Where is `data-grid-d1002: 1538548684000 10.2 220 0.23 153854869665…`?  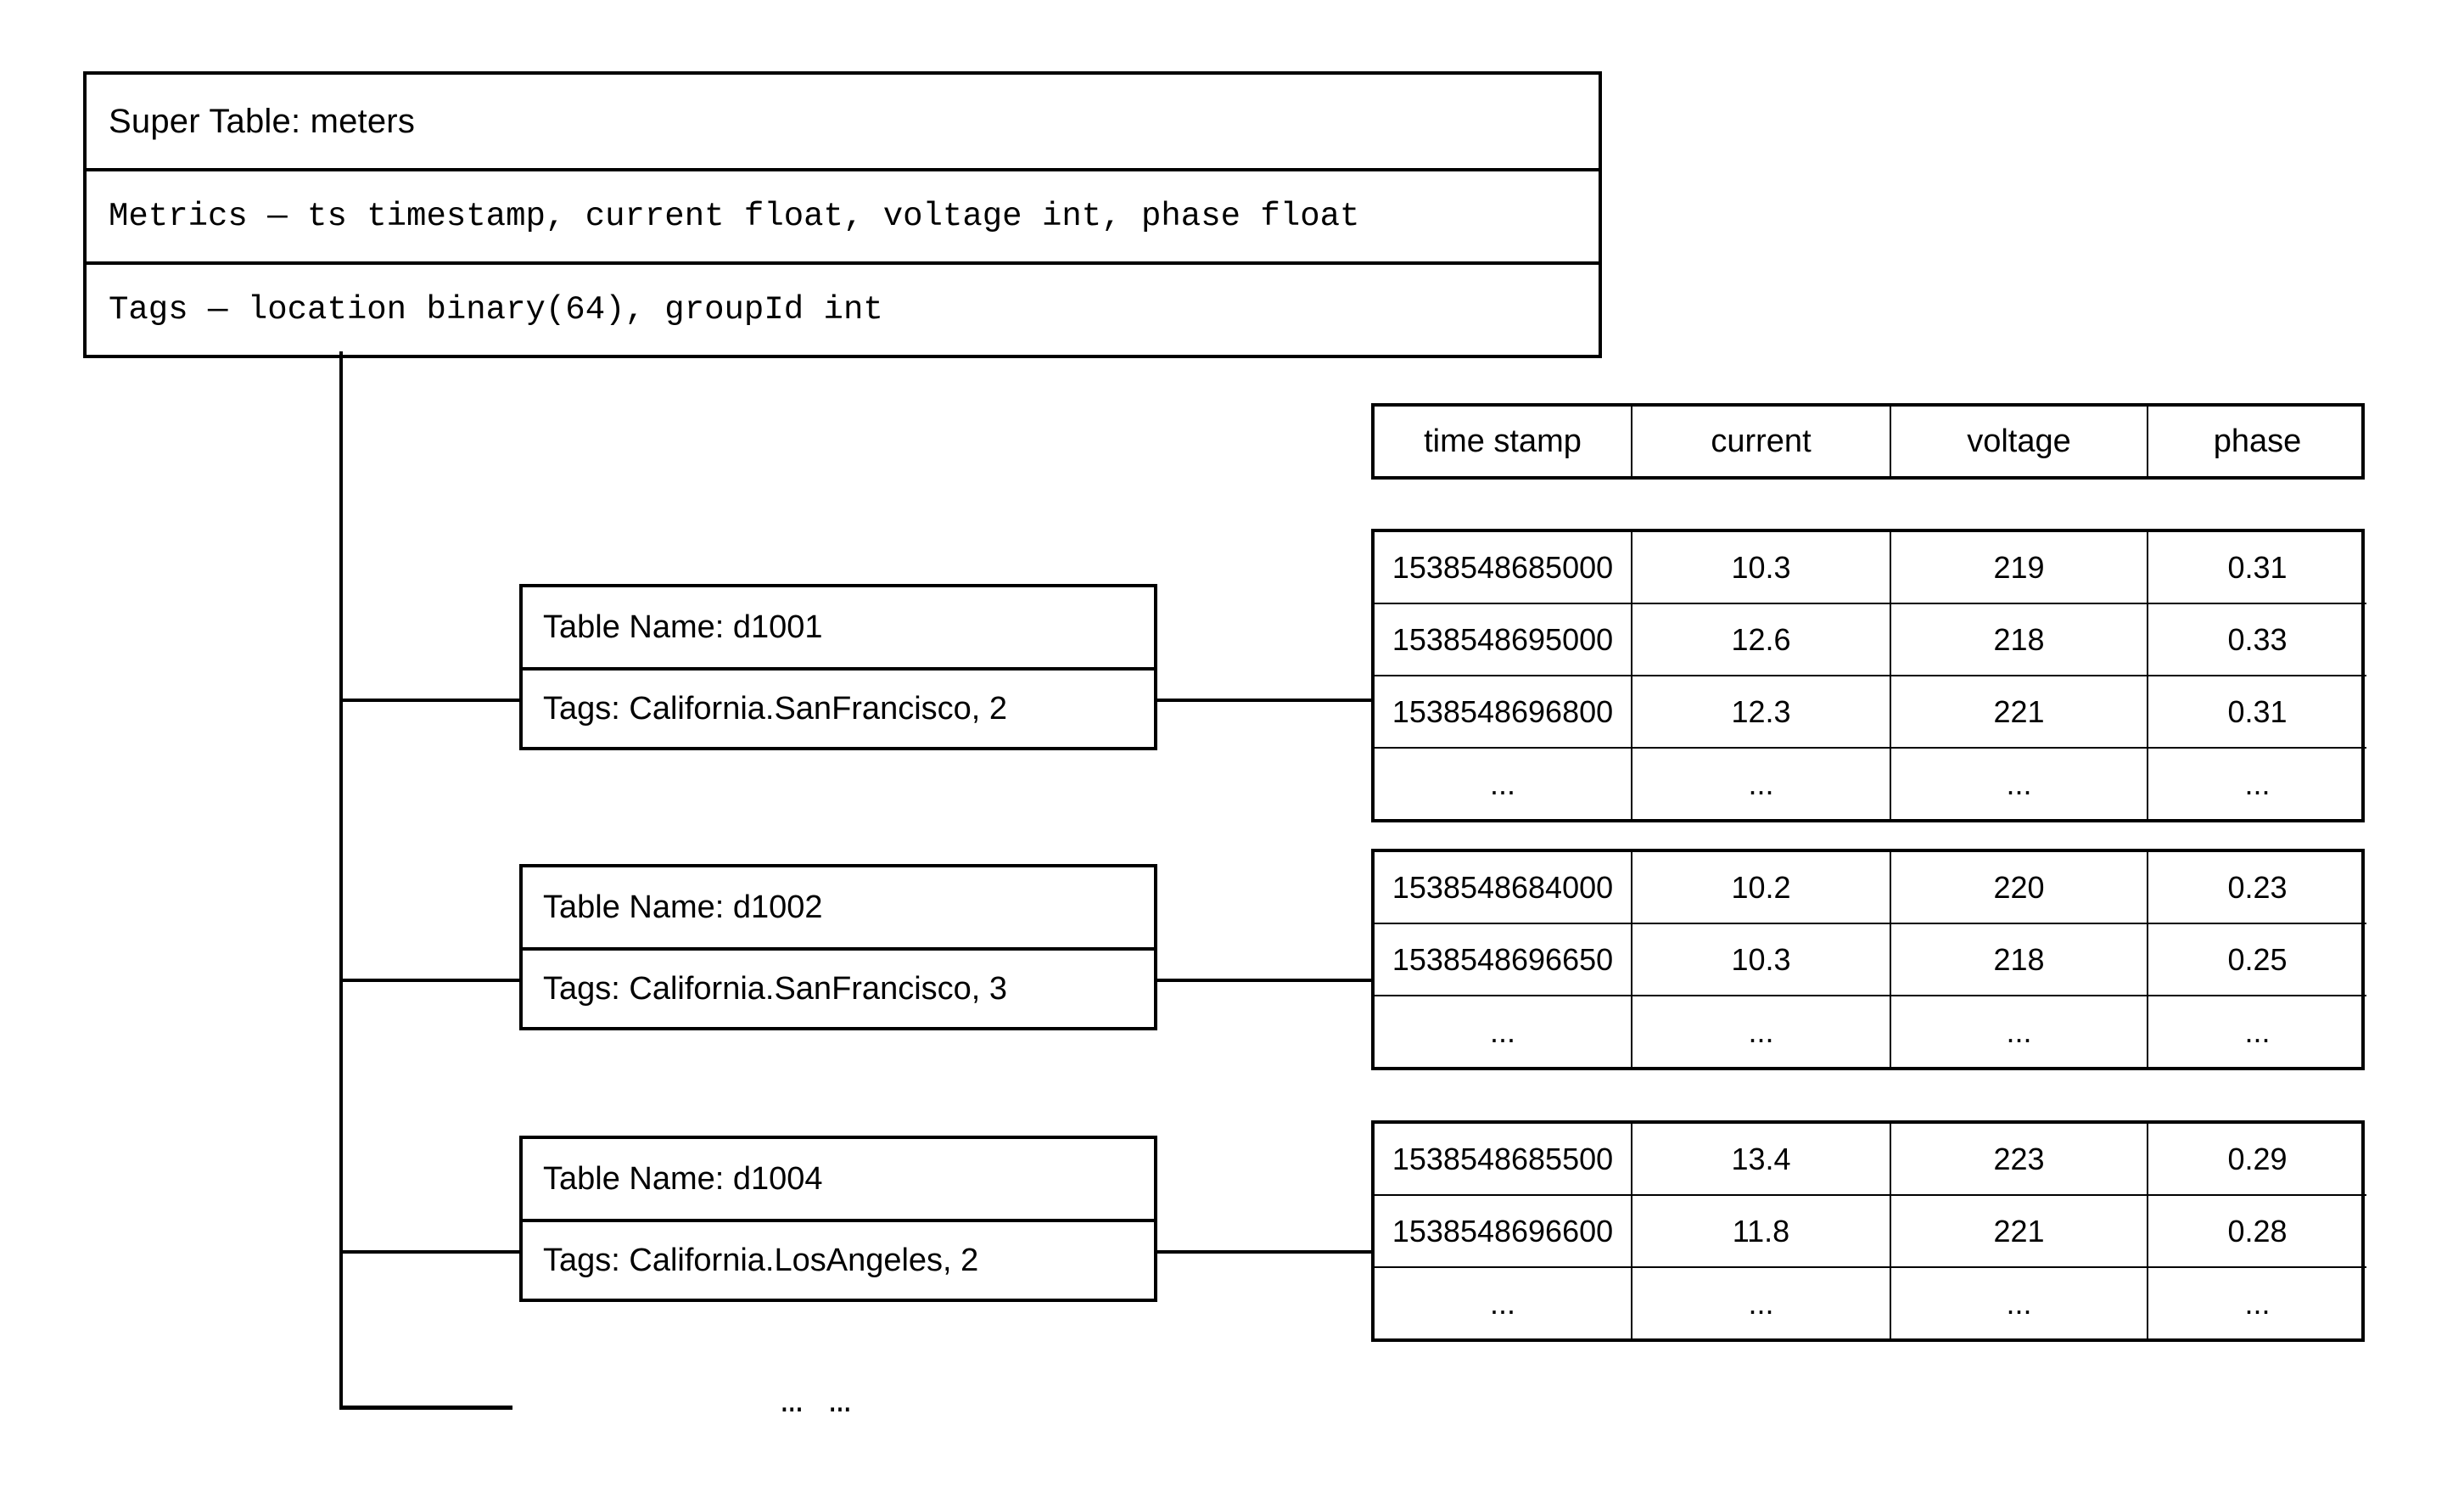
data-grid-d1002: 1538548684000 10.2 220 0.23 153854869665… is located at coordinates (1868, 960).